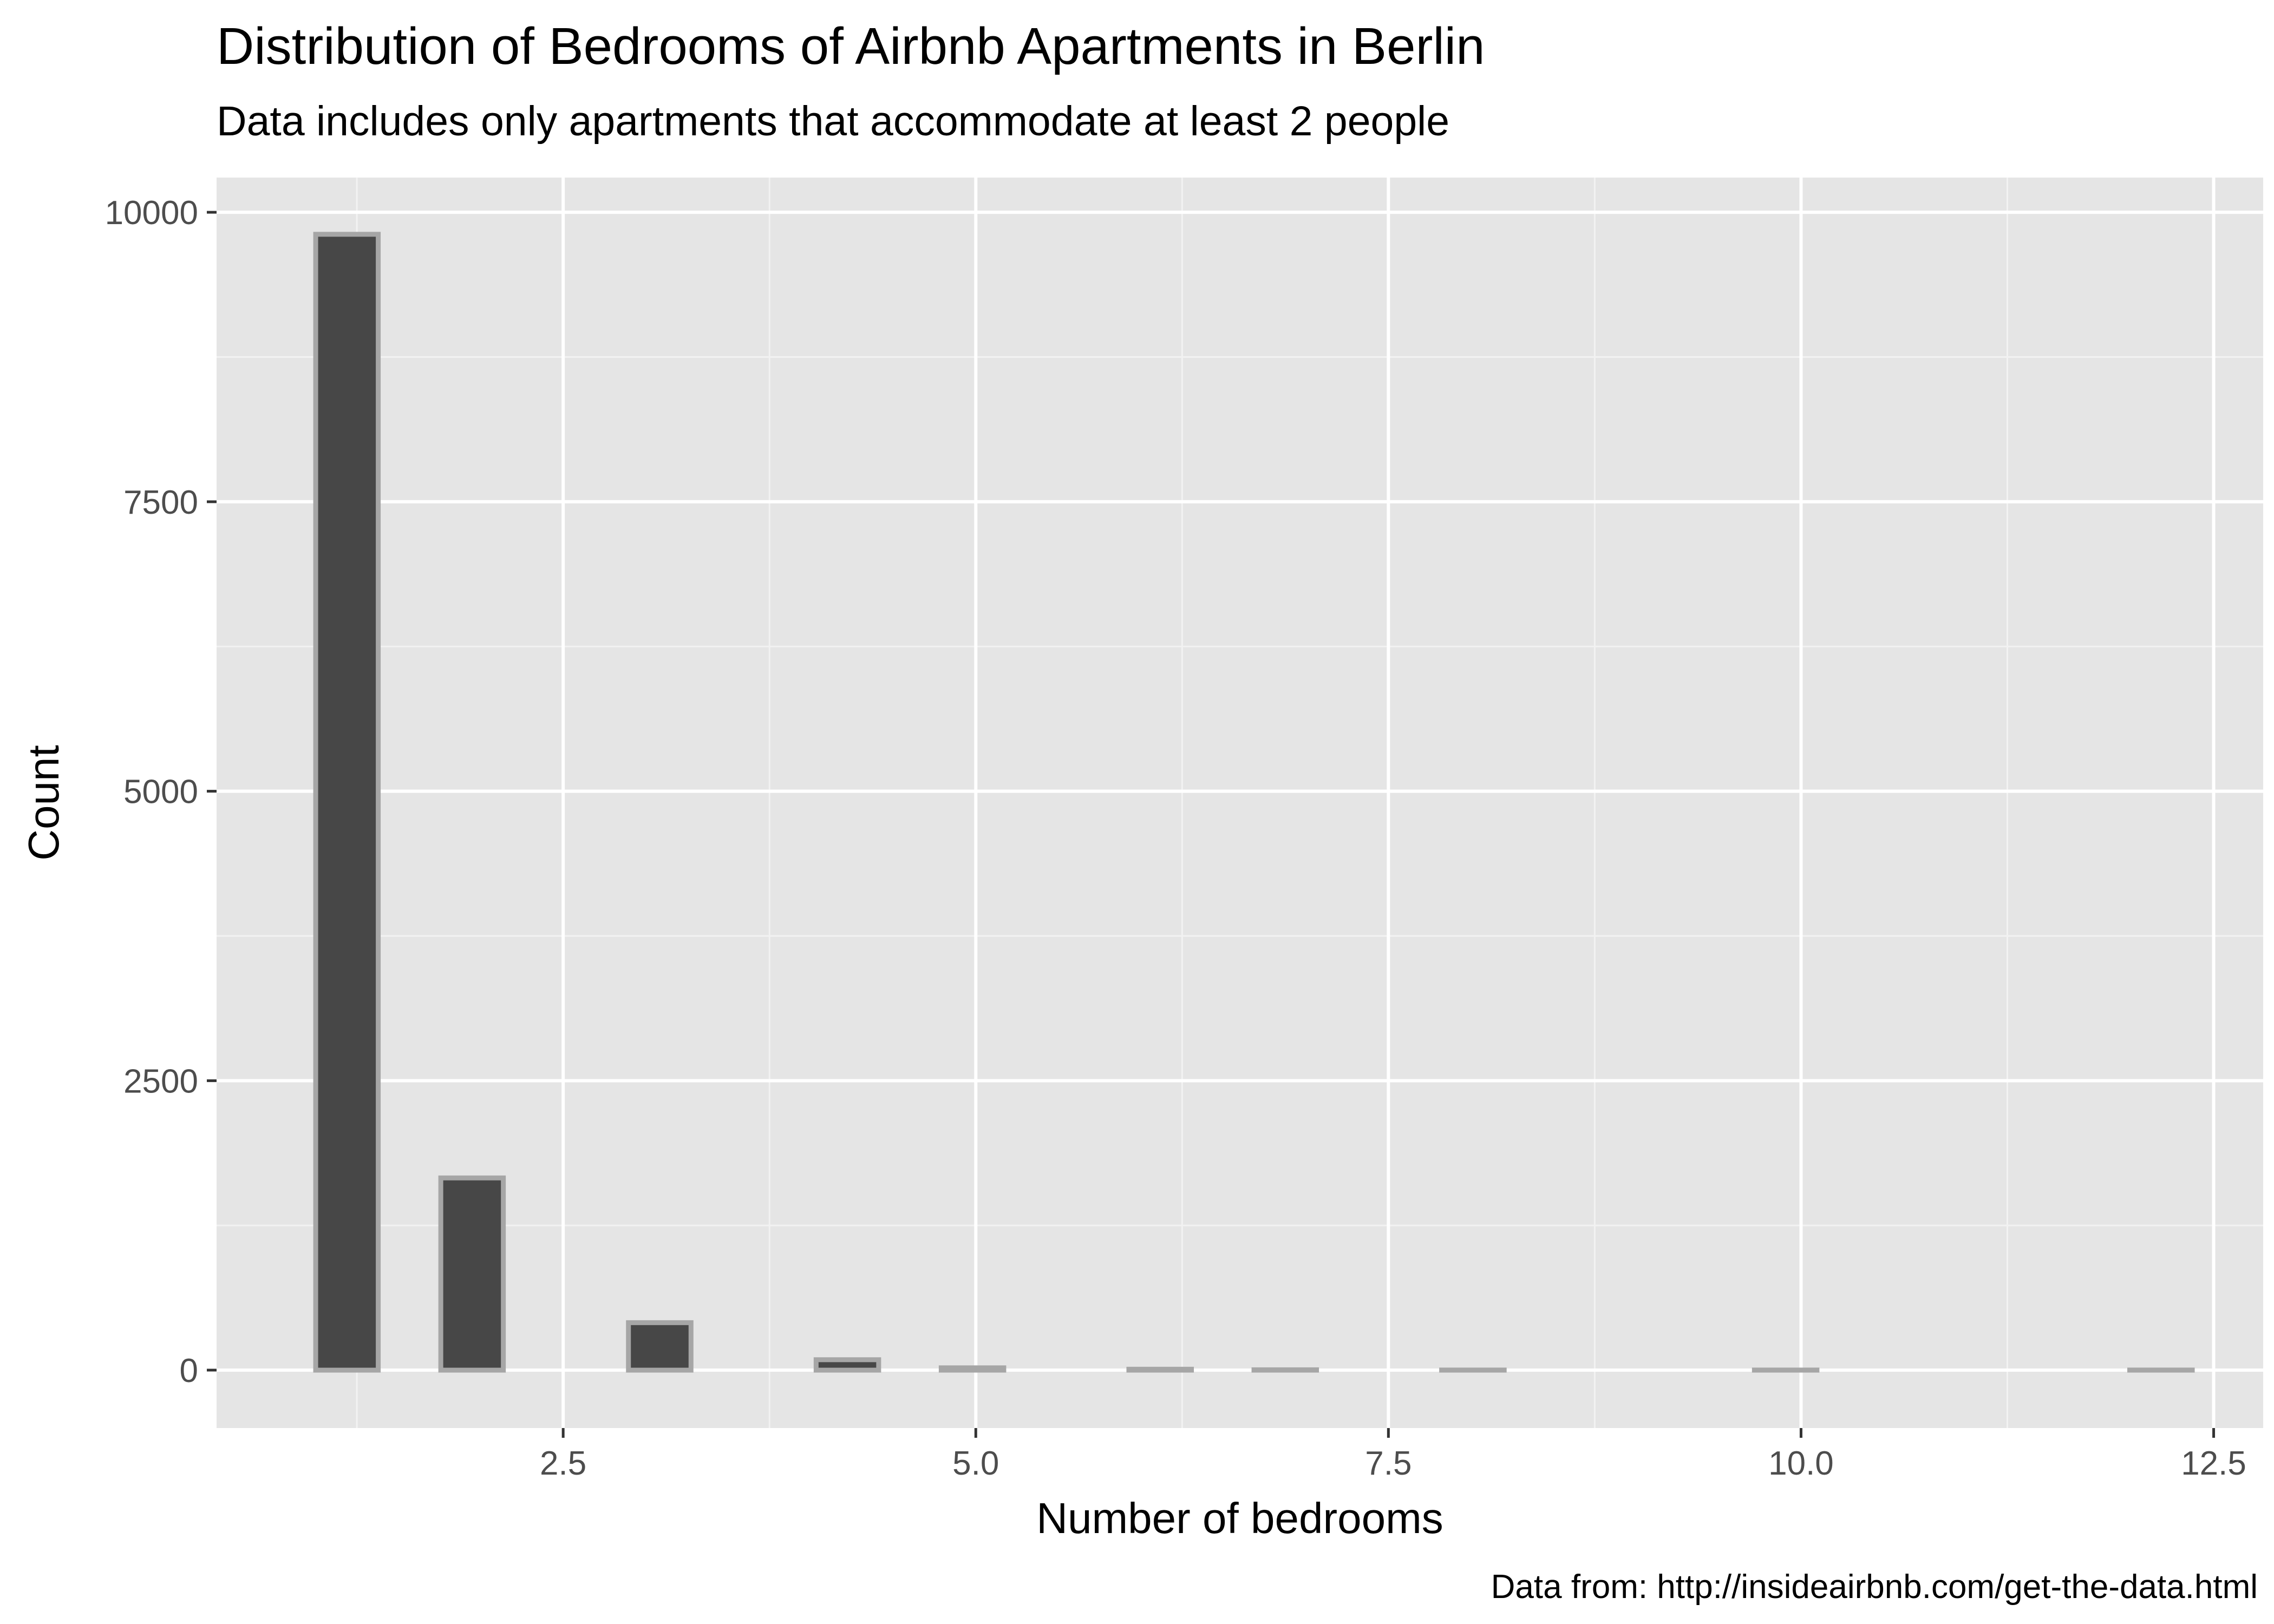  Describe the element at coordinates (44, 802) in the screenshot. I see `y-axis-title: Count` at that location.